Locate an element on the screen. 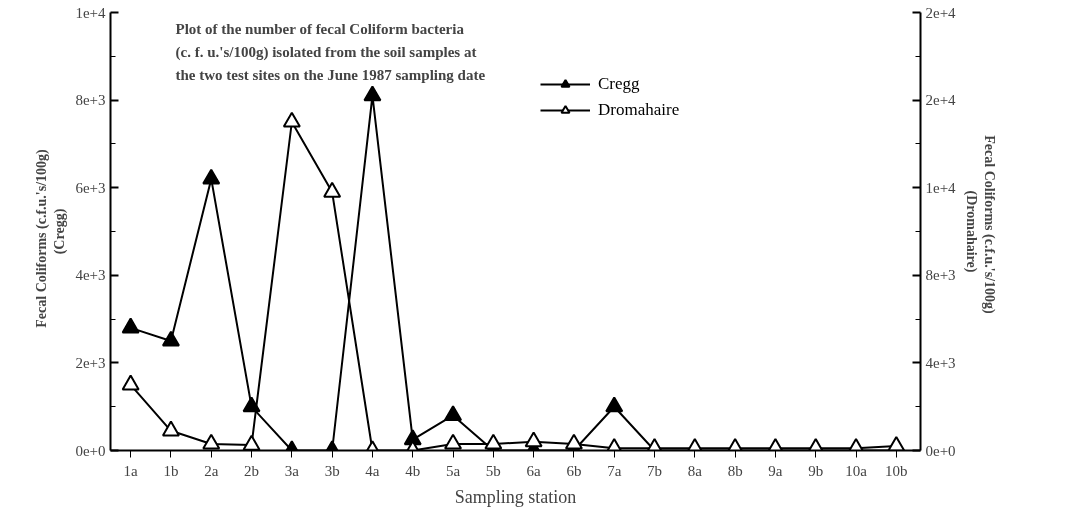 This screenshot has width=1069, height=524. x-tick-label: 8a is located at coordinates (695, 470).